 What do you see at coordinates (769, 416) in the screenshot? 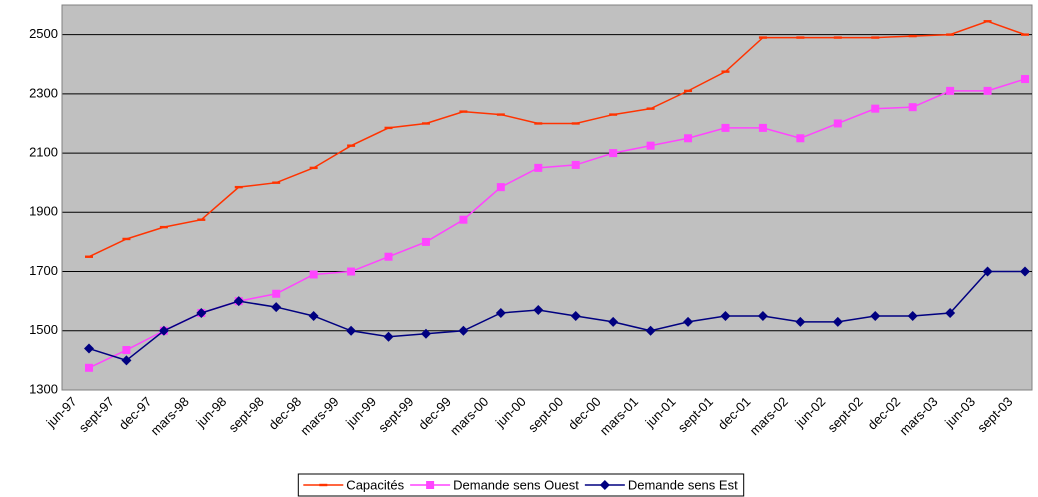
I see `x-tick-label: mars-02` at bounding box center [769, 416].